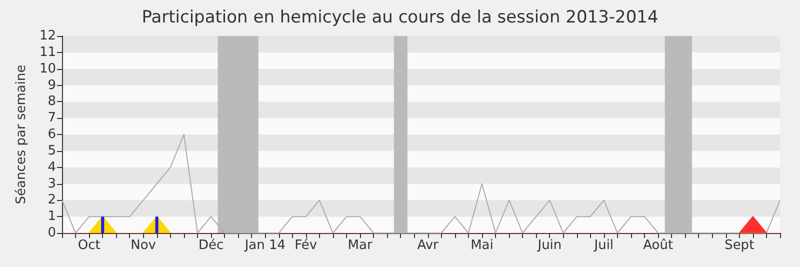 Image resolution: width=800 pixels, height=267 pixels. What do you see at coordinates (143, 245) in the screenshot?
I see `x-tick-label: Nov` at bounding box center [143, 245].